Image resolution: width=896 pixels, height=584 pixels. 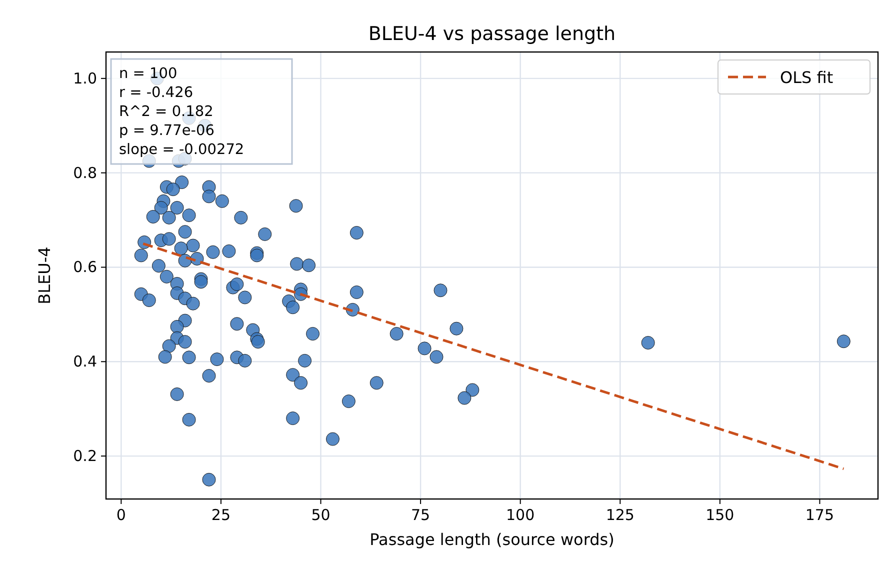 What do you see at coordinates (492, 34) in the screenshot?
I see `chart-title: BLEU-4 vs passage length` at bounding box center [492, 34].